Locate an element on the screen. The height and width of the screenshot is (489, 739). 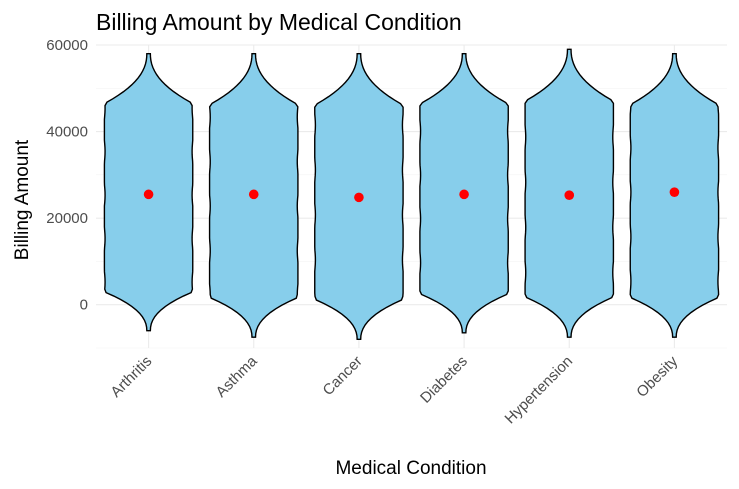
mean-point-hypertension is located at coordinates (569, 195).